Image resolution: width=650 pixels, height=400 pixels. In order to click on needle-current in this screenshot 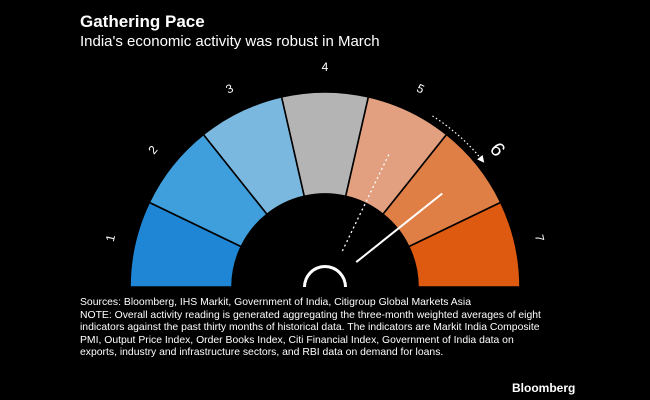, I will do `click(399, 227)`.